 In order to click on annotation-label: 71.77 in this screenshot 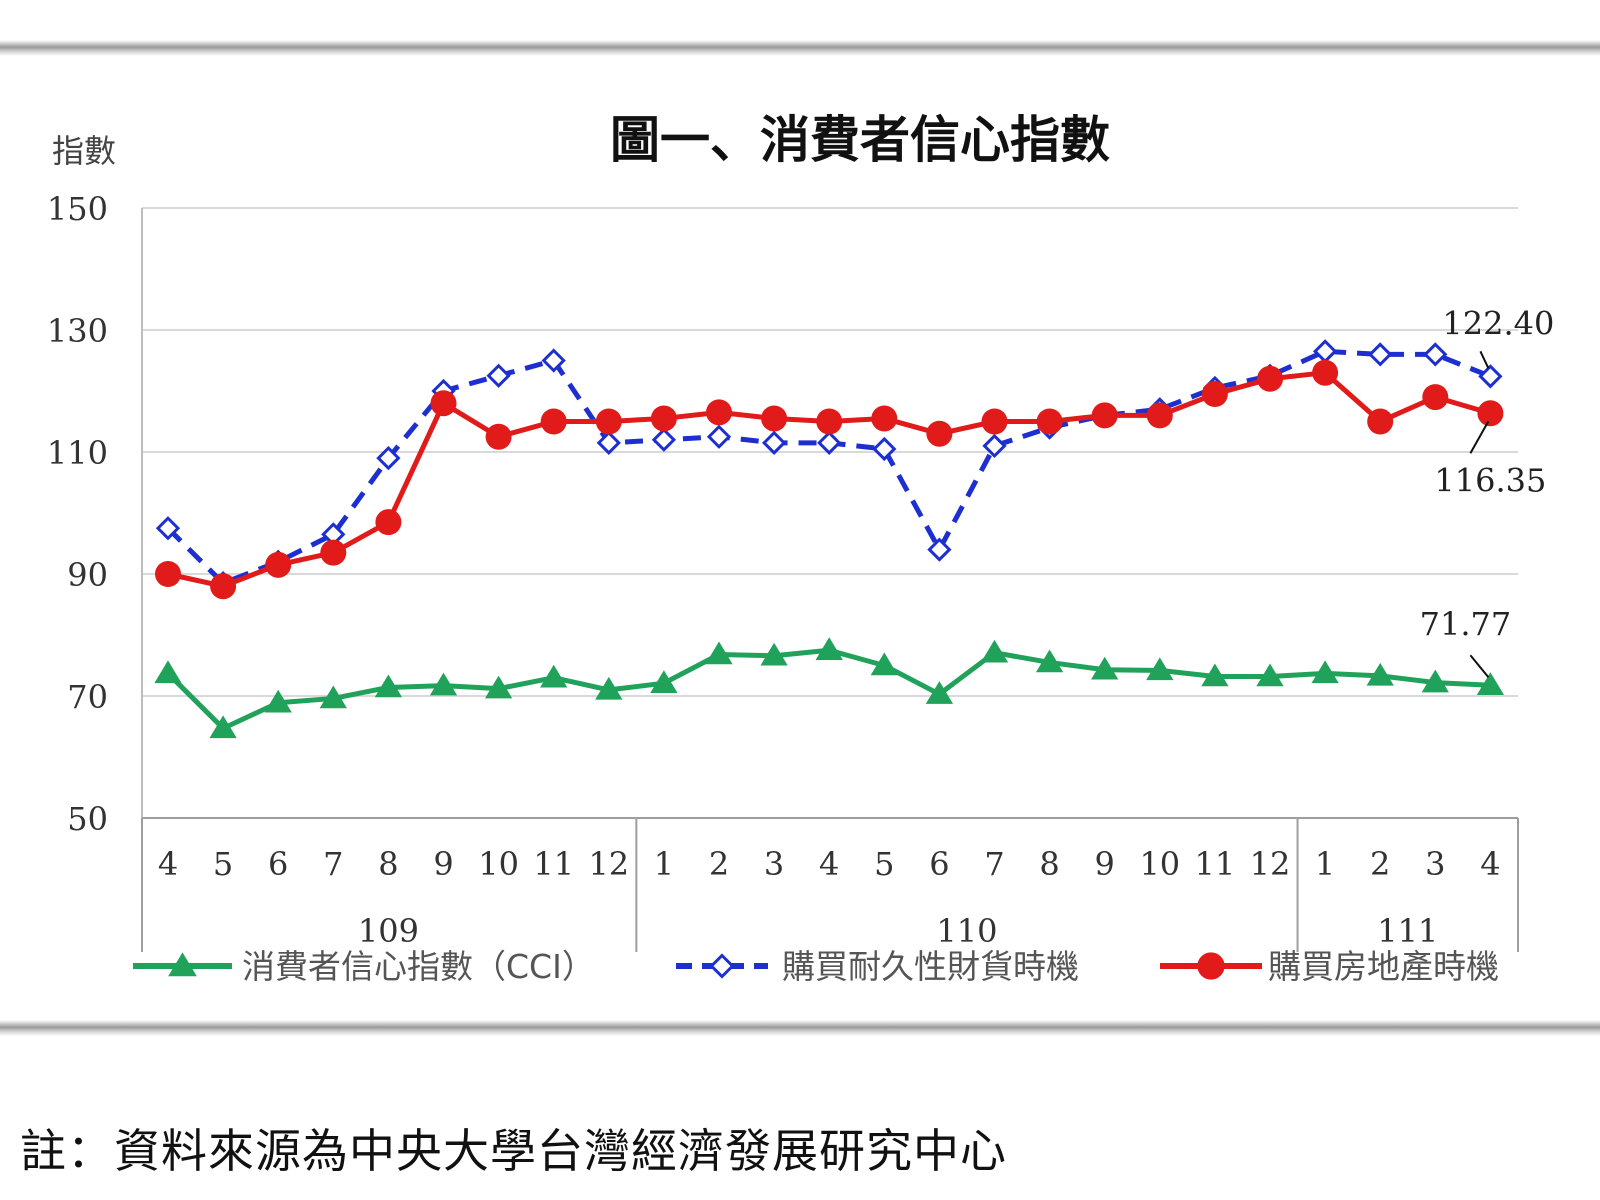, I will do `click(1466, 624)`.